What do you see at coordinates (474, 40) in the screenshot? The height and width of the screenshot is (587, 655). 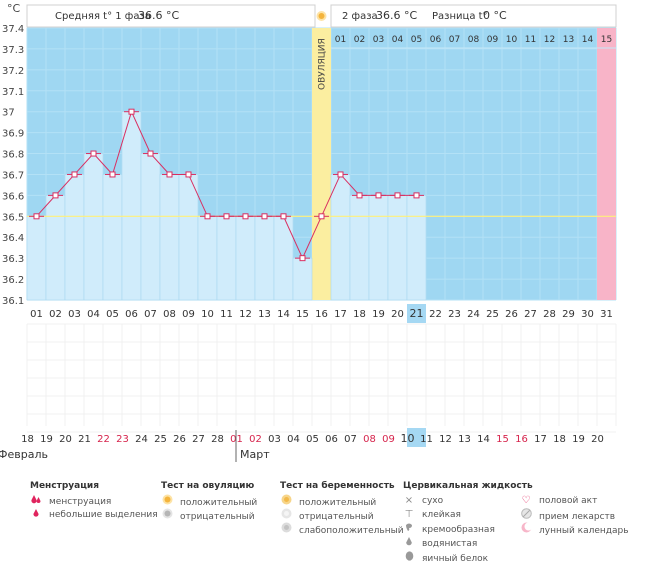 I see `phase2-day-label: 08` at bounding box center [474, 40].